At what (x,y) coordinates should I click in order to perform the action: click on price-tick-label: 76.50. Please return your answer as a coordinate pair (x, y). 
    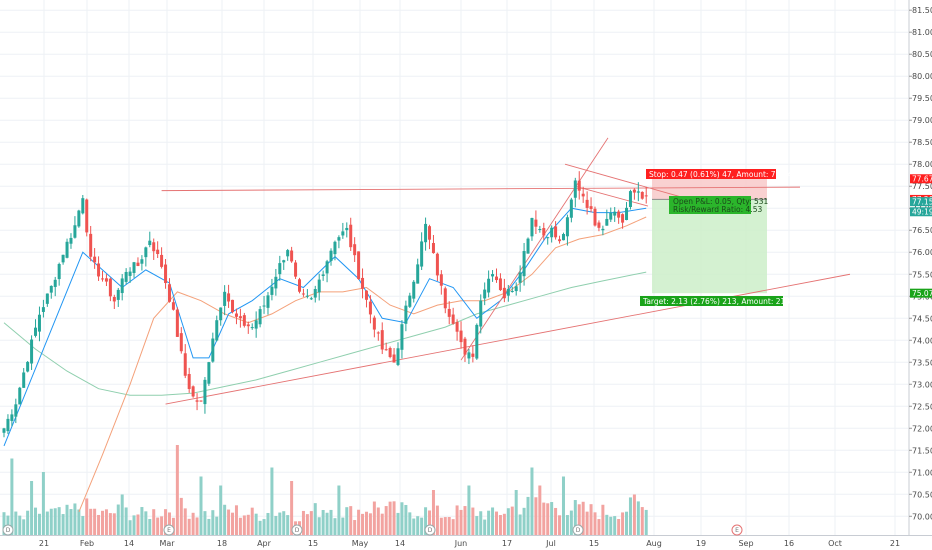
    Looking at the image, I should click on (922, 230).